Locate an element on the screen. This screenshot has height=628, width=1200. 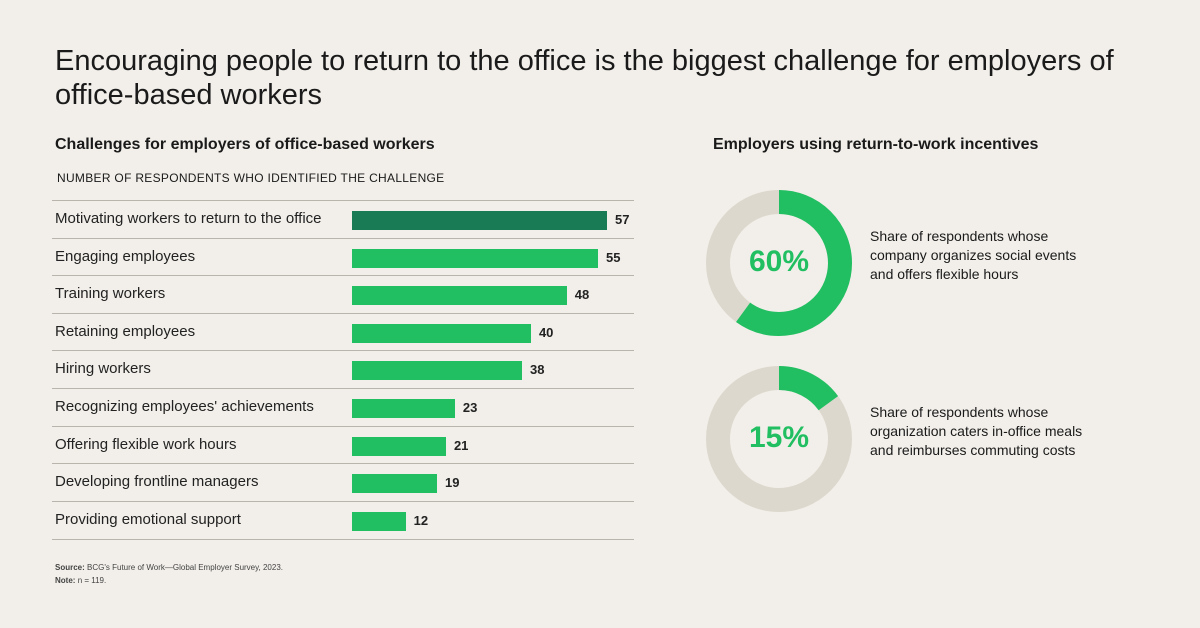
bar-label: Providing emotional support is located at coordinates (148, 519).